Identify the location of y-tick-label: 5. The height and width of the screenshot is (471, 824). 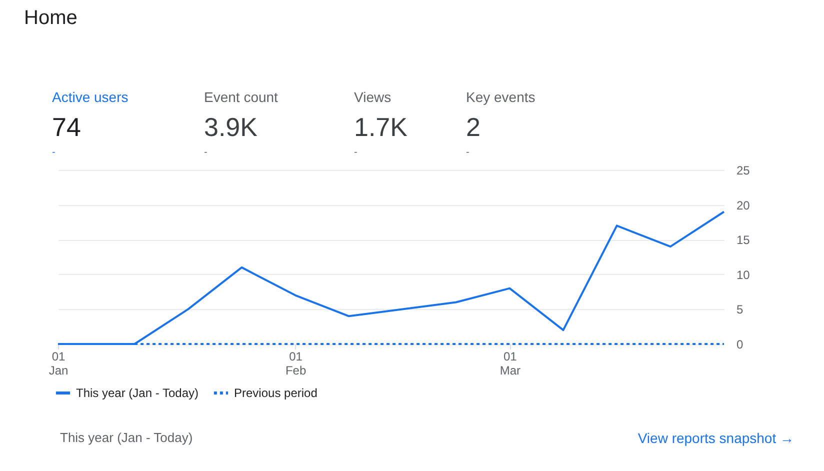
(740, 309).